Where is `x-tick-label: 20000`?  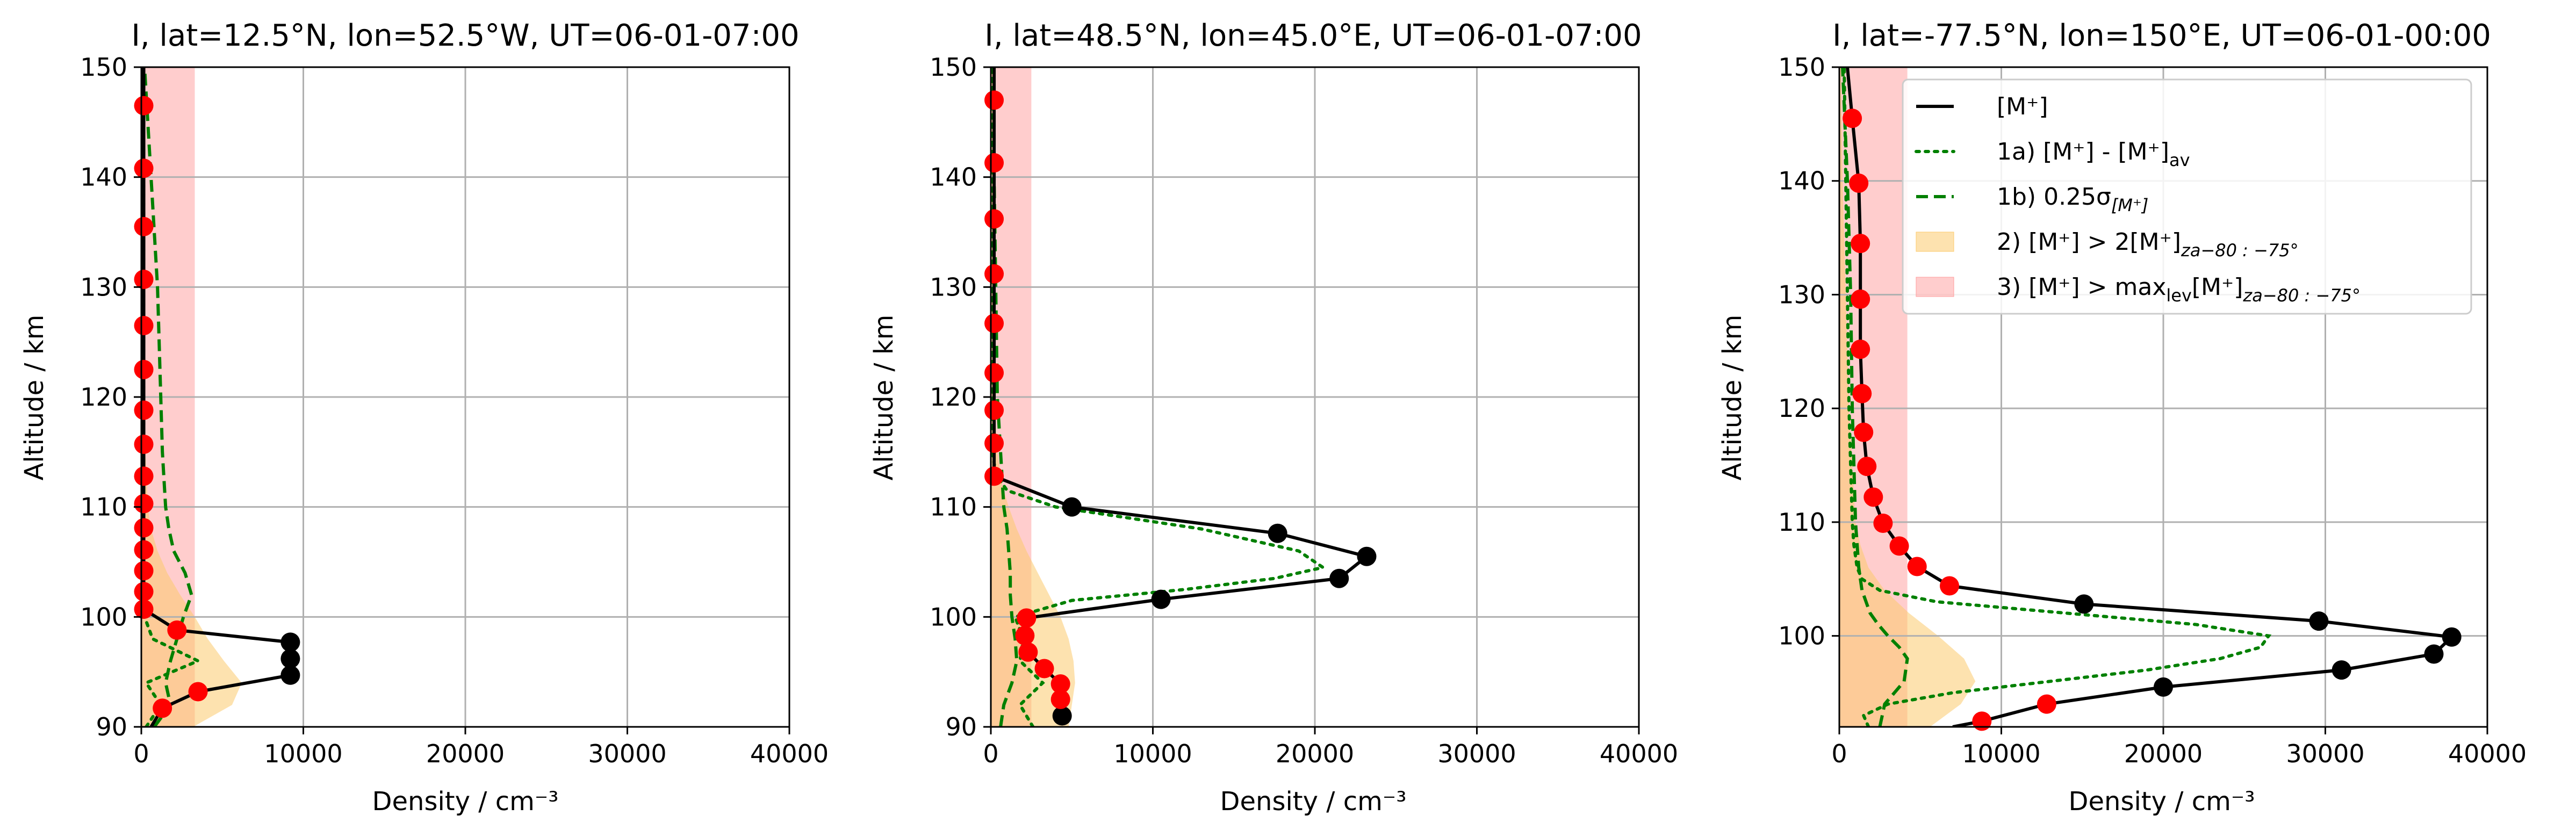
x-tick-label: 20000 is located at coordinates (2163, 753).